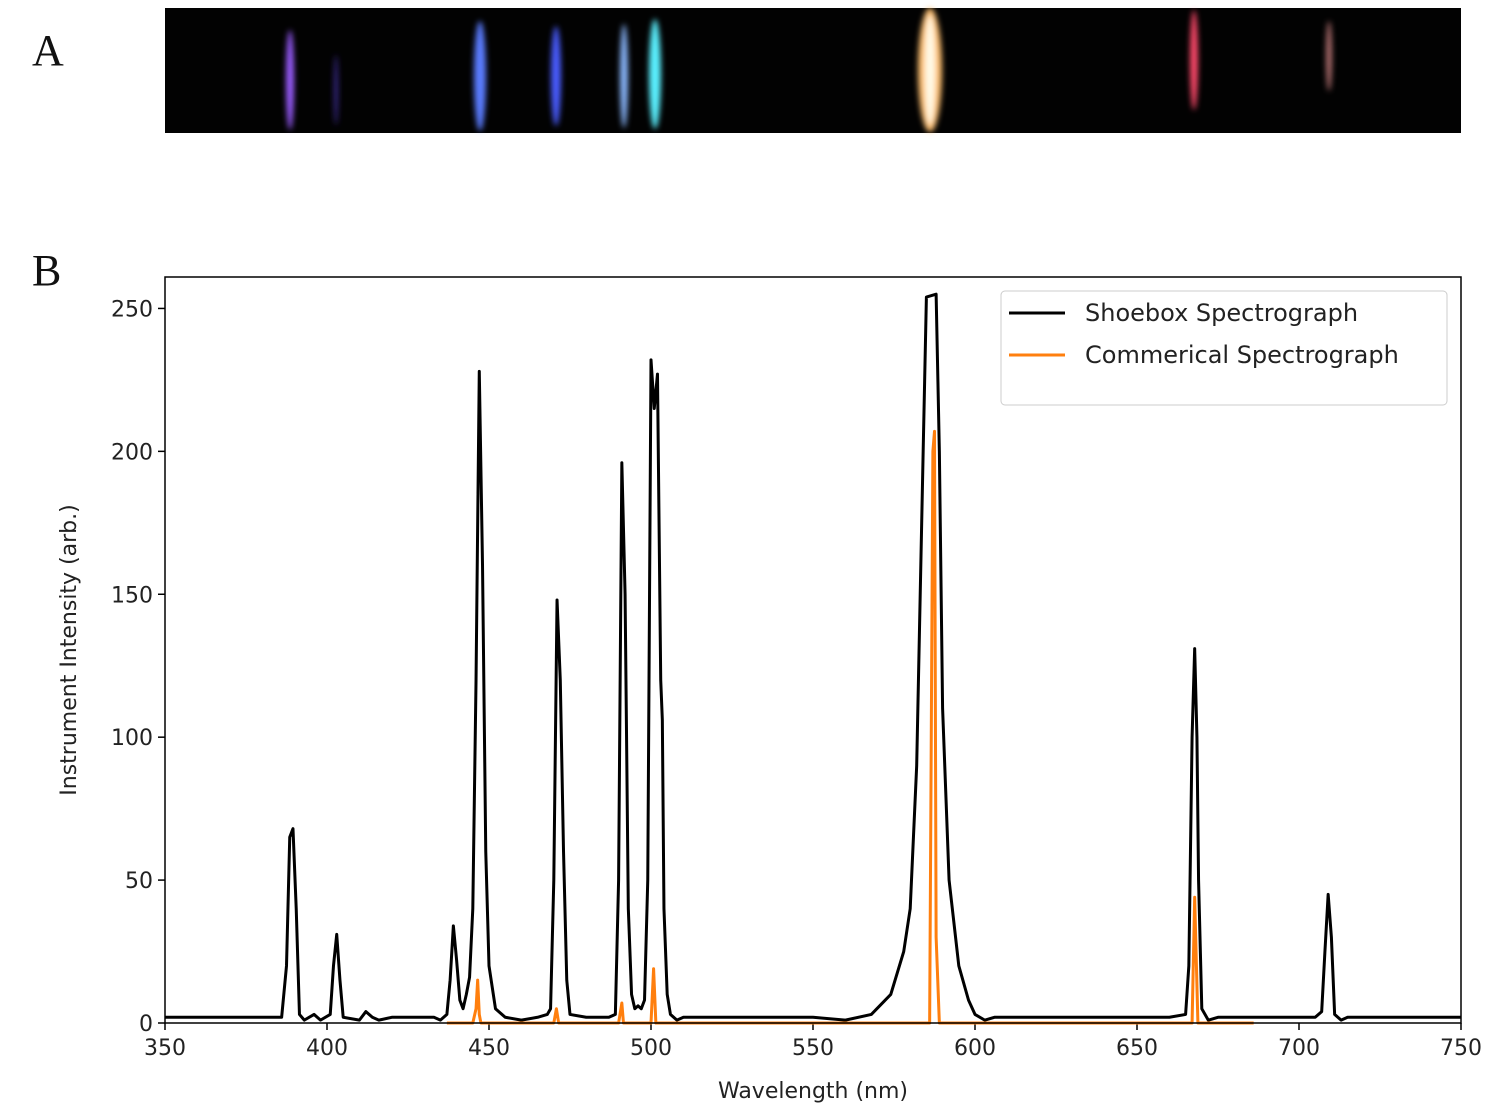  Describe the element at coordinates (1242, 355) in the screenshot. I see `legend-label: Commerical Spectrograph` at that location.